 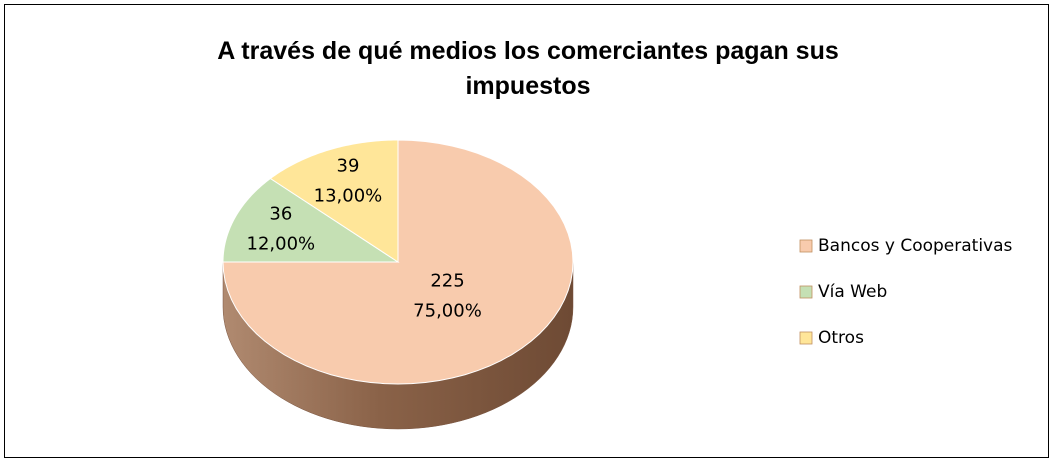 I want to click on legend-label: Otros, so click(x=841, y=338).